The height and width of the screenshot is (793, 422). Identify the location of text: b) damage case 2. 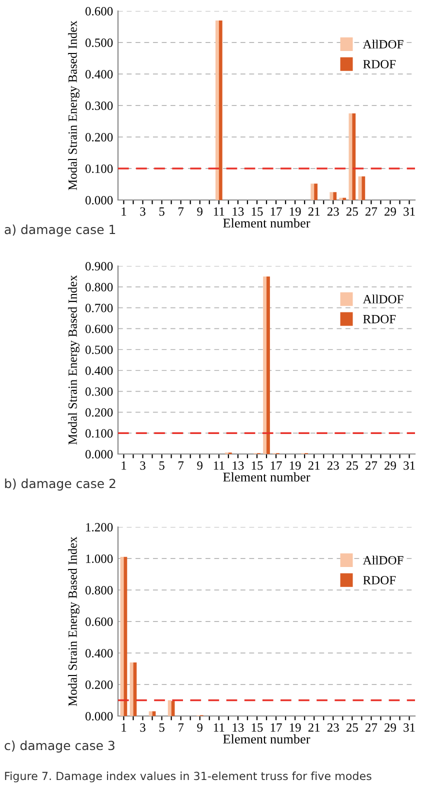
(60, 484).